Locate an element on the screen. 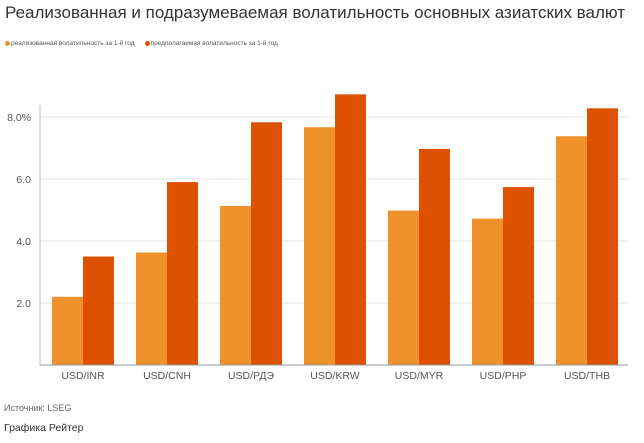 The height and width of the screenshot is (443, 644). x-tick-label: USD/MYR is located at coordinates (419, 376).